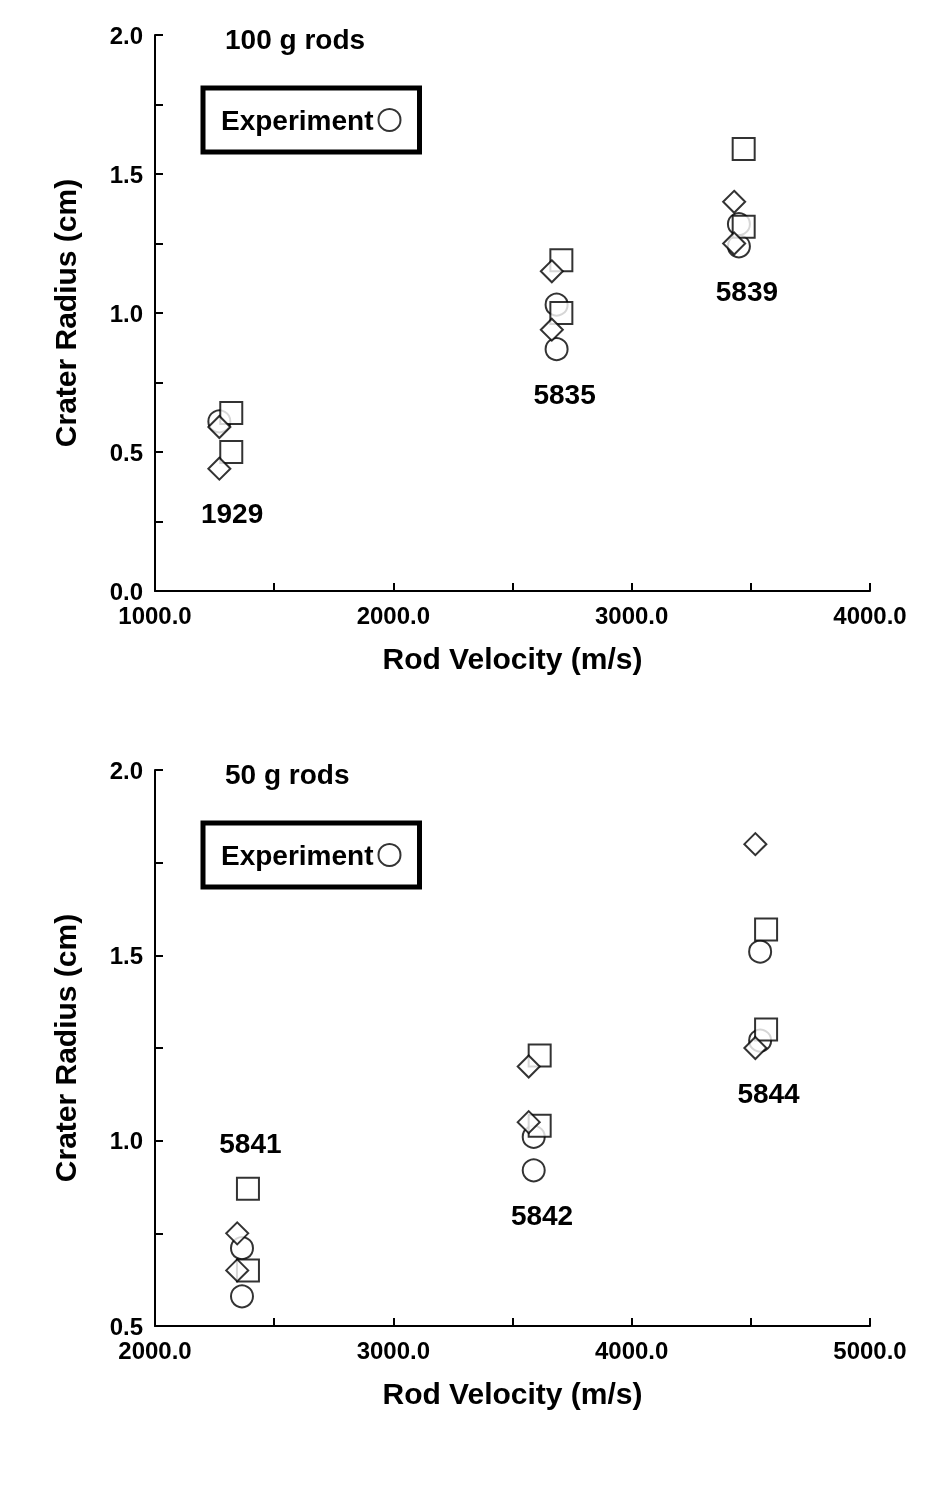  I want to click on annotation: 5841, so click(250, 1144).